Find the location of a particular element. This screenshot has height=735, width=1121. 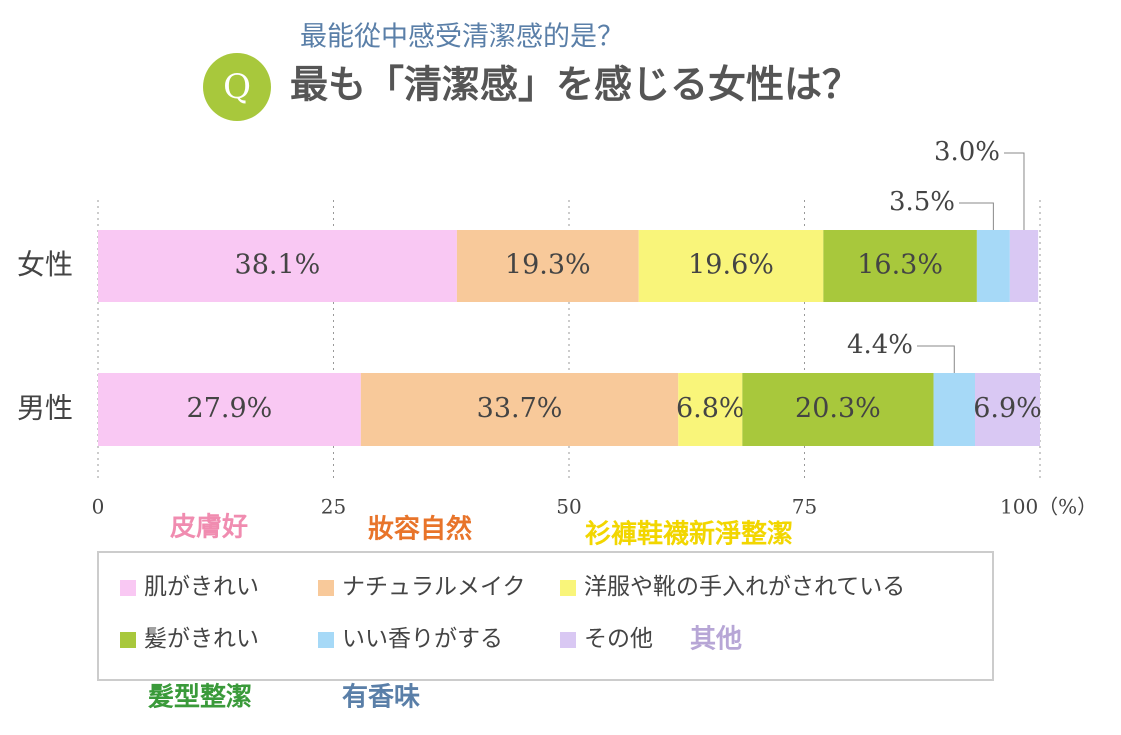

legend-label: いい香りがする is located at coordinates (422, 639).